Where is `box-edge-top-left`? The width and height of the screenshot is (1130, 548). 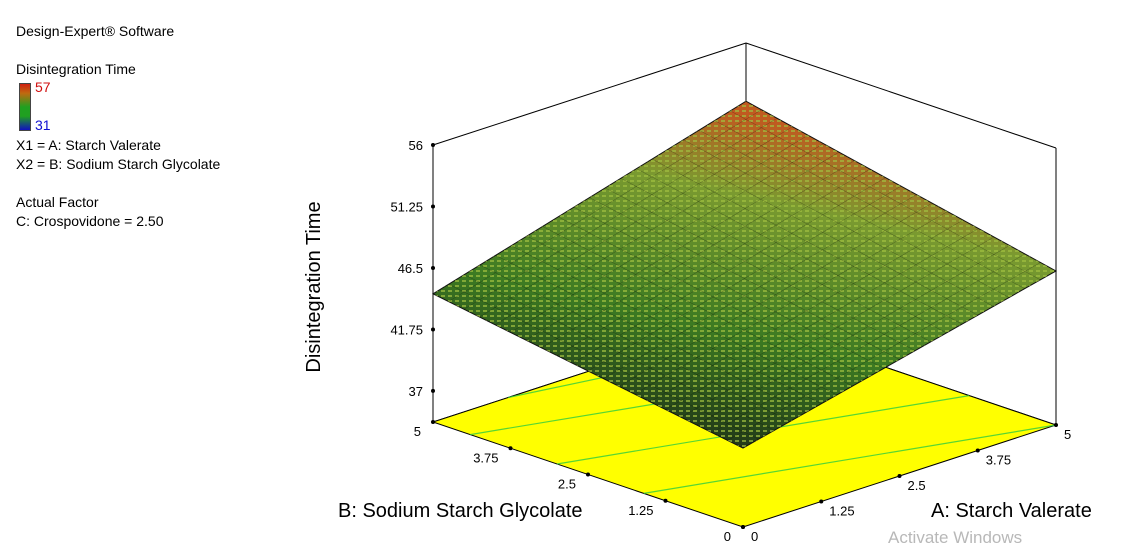
box-edge-top-left is located at coordinates (589, 94).